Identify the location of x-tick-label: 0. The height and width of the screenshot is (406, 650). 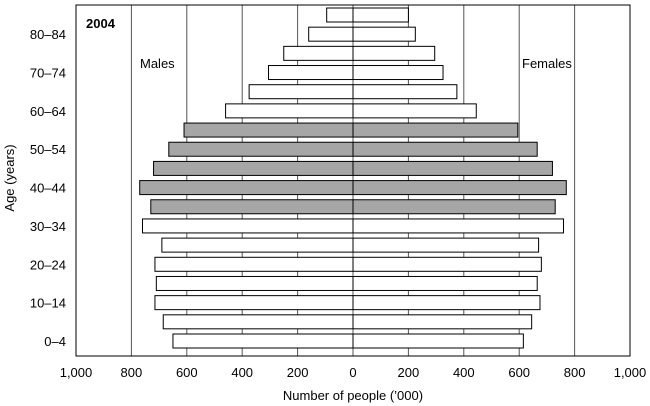
(352, 372).